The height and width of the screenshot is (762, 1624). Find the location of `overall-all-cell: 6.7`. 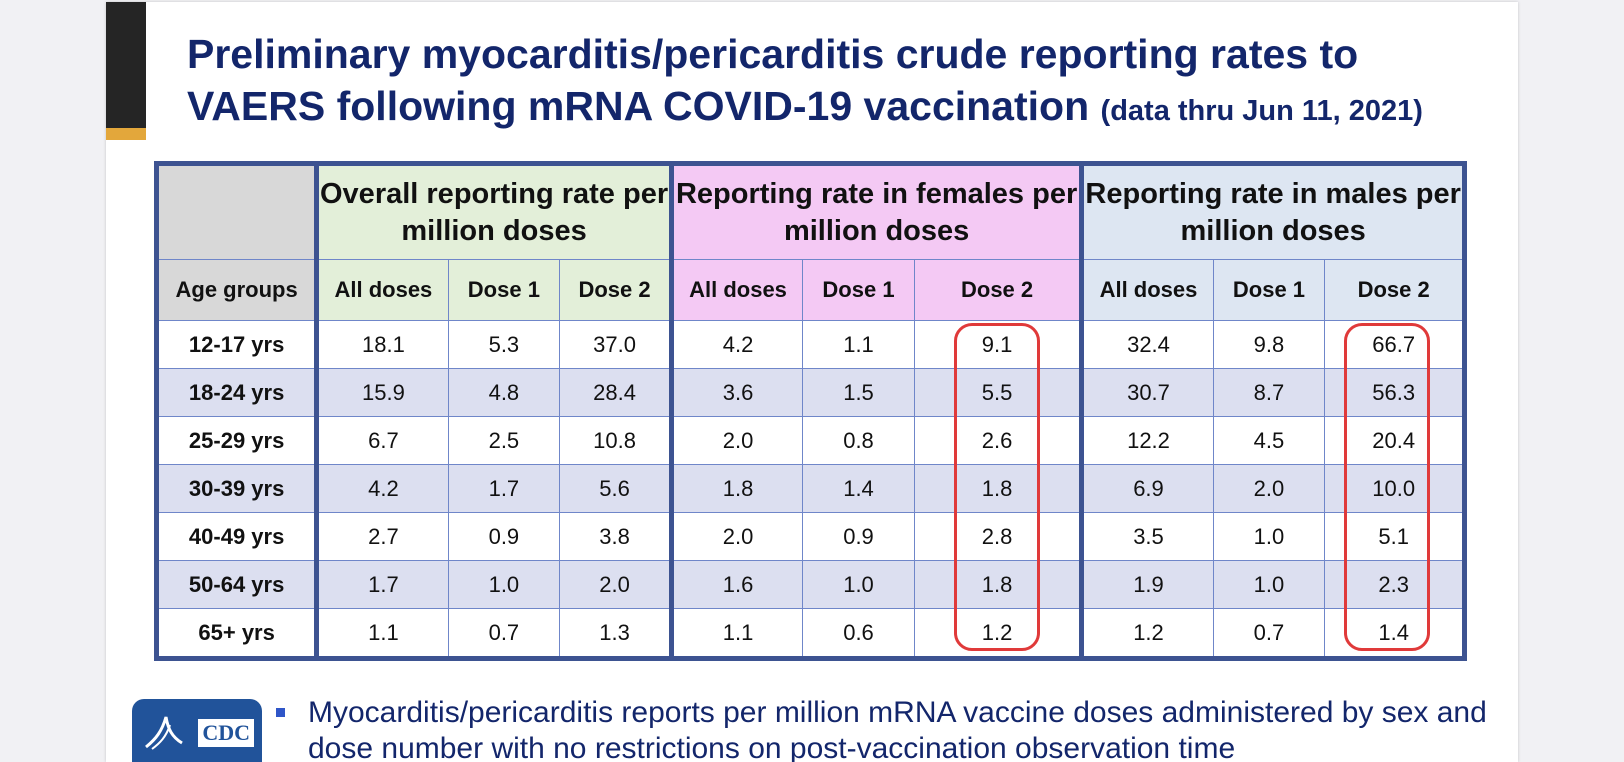

overall-all-cell: 6.7 is located at coordinates (382, 440).